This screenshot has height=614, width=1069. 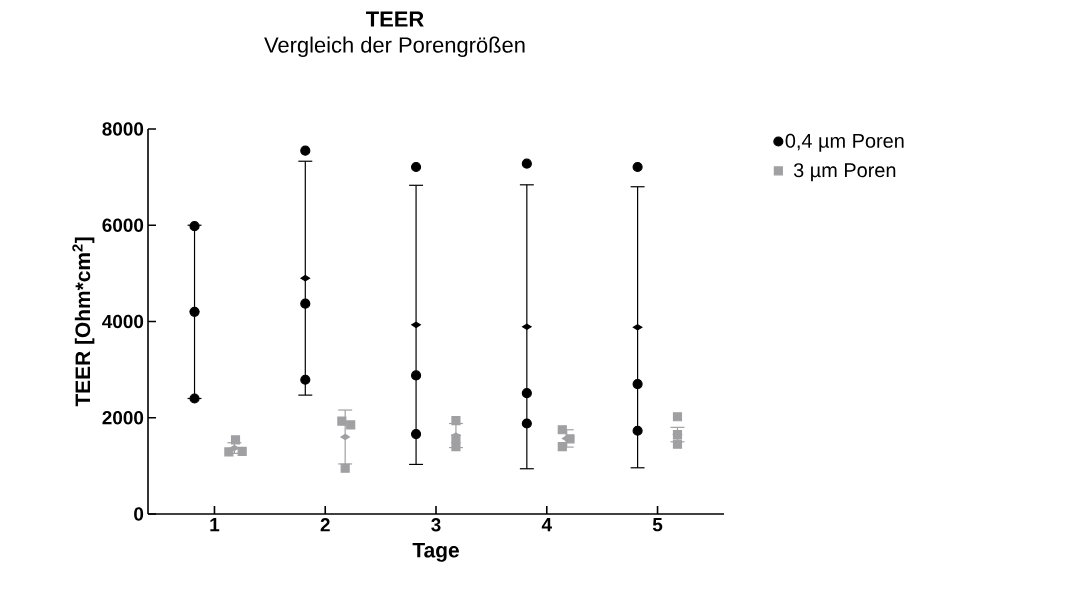 I want to click on x-tick-label: 2, so click(x=325, y=525).